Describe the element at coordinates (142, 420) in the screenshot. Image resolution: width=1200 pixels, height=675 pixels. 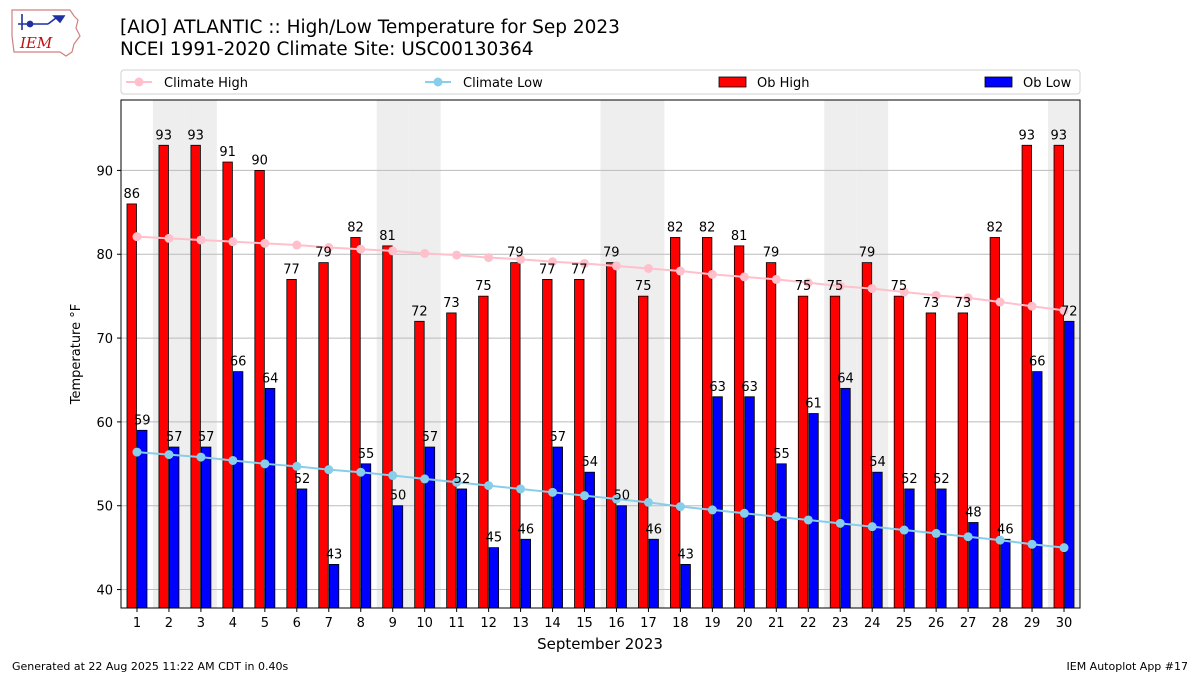
I see `ob-low-label: 59` at that location.